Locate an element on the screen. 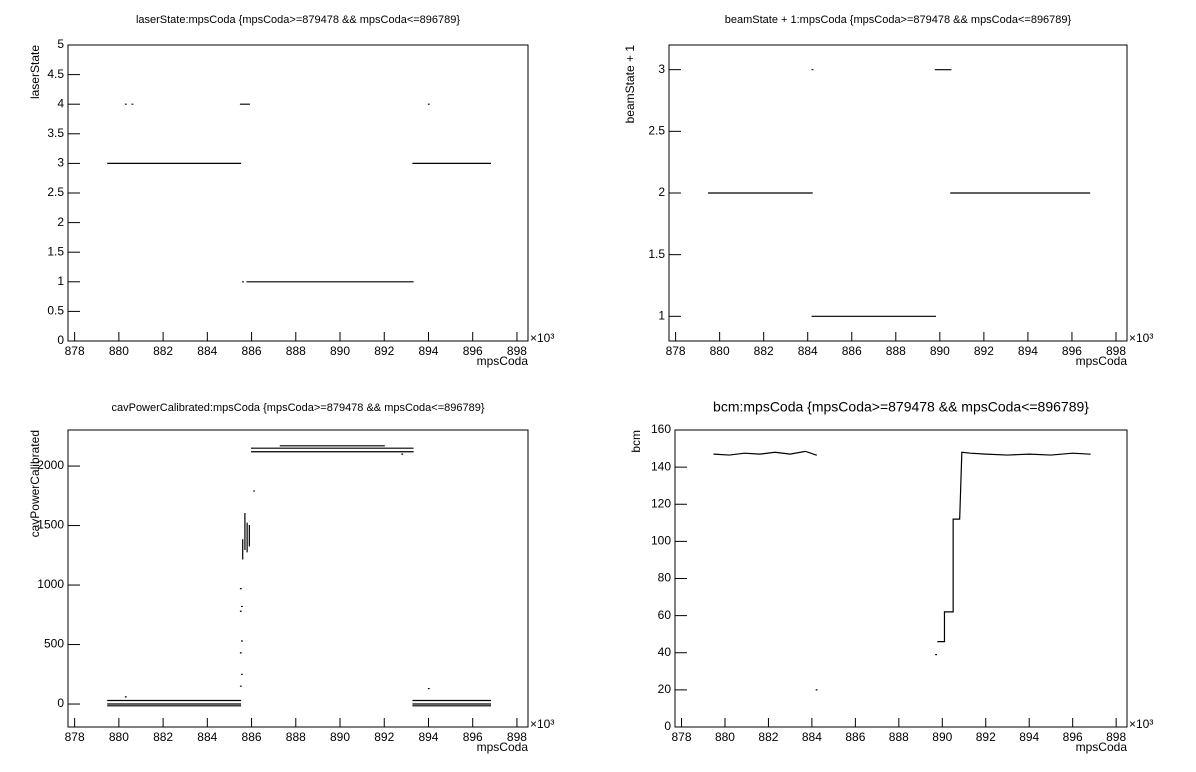 This screenshot has width=1196, height=772. y-tick-label: 60 is located at coordinates (665, 615).